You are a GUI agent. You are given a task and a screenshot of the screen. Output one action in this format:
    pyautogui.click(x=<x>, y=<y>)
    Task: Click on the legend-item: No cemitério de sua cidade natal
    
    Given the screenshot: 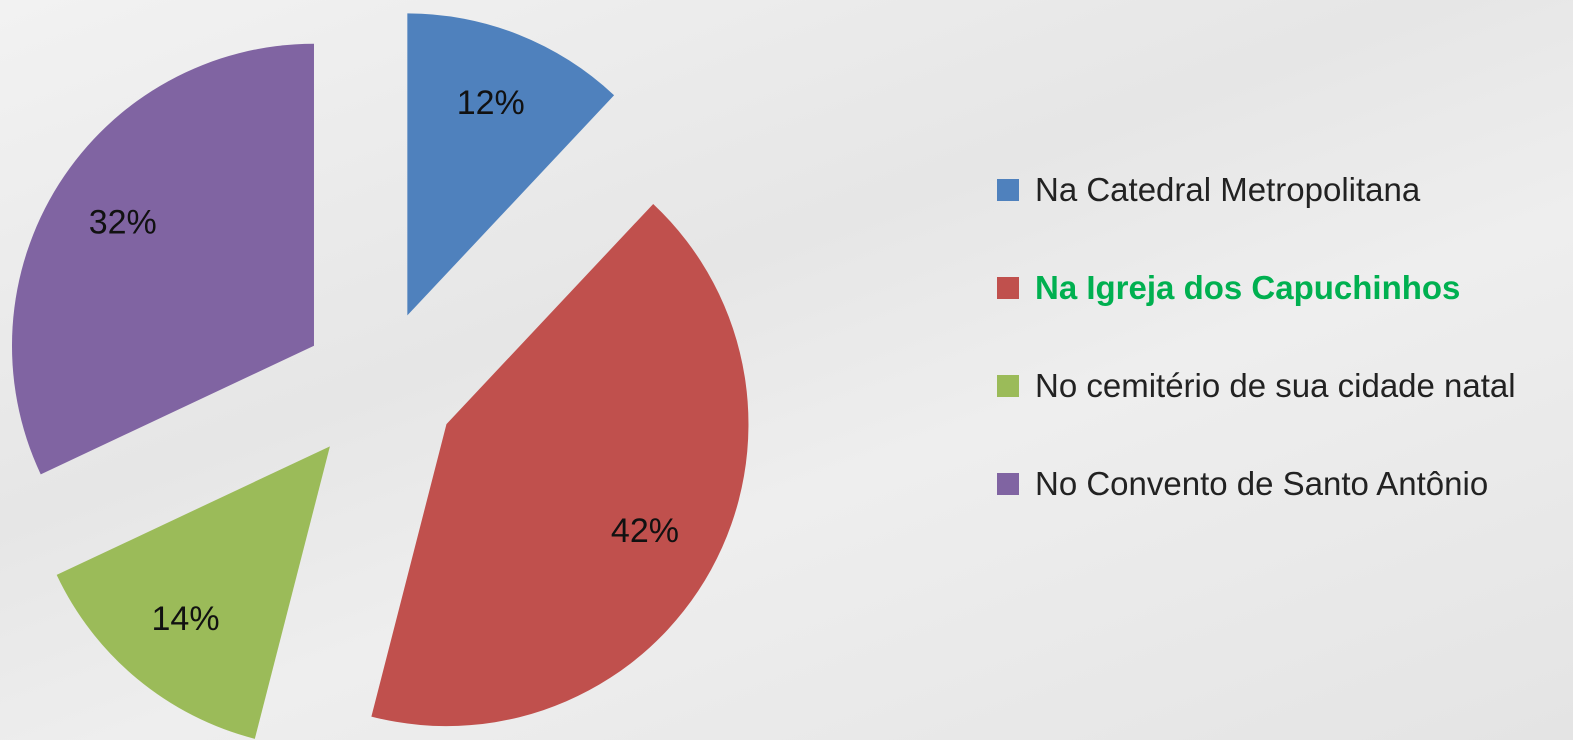 What is the action you would take?
    pyautogui.click(x=1271, y=386)
    